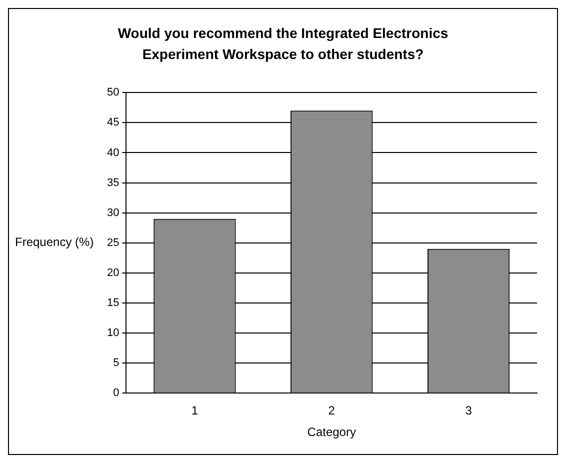  I want to click on y-tick-label: 35, so click(113, 182).